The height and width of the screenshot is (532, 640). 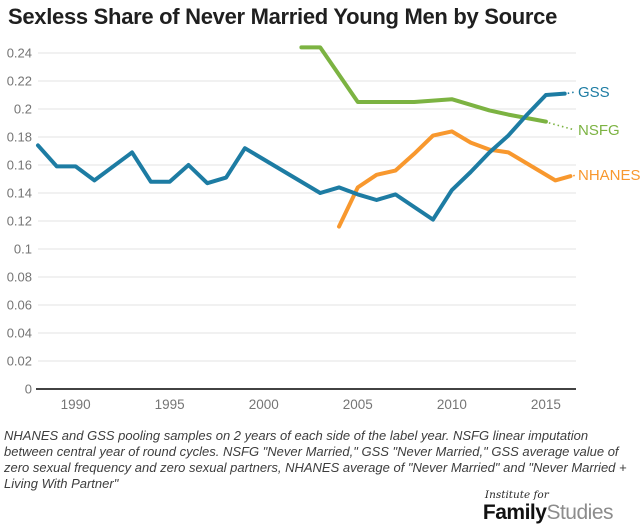 I want to click on x-axis-tick-label: 2005, so click(x=358, y=404).